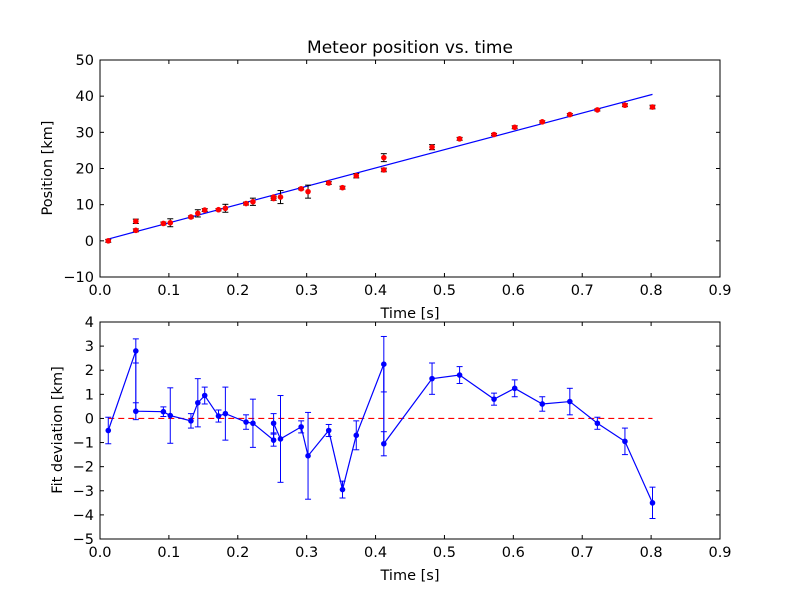 Image resolution: width=800 pixels, height=600 pixels. I want to click on deviation-ytick-label: 4, so click(89, 323).